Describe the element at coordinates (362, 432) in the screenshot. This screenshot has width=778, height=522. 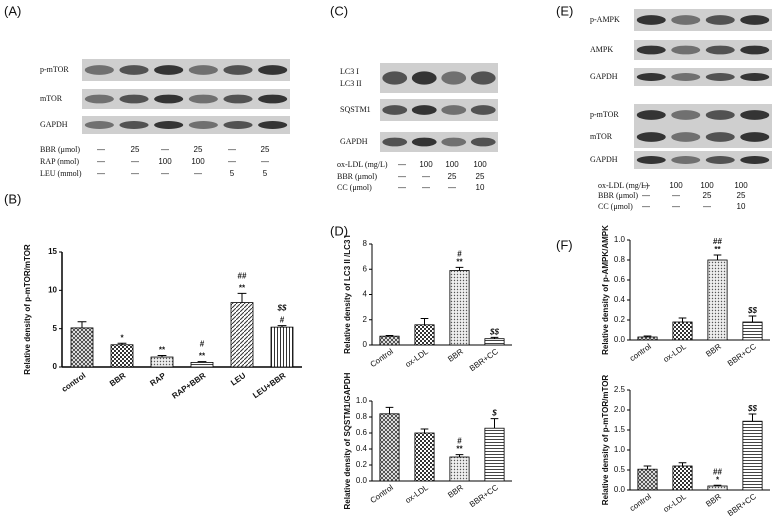
I see `y-tick-label: 0.6` at that location.